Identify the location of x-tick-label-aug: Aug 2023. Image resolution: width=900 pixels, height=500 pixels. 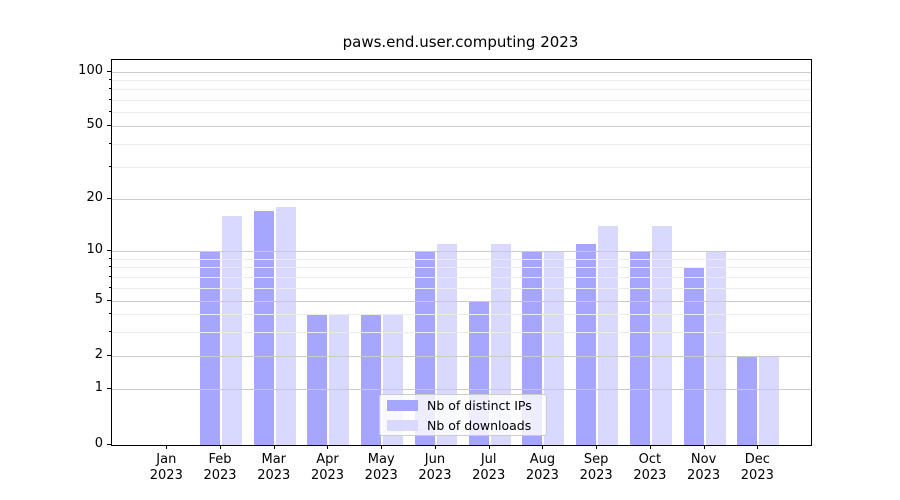
(542, 467).